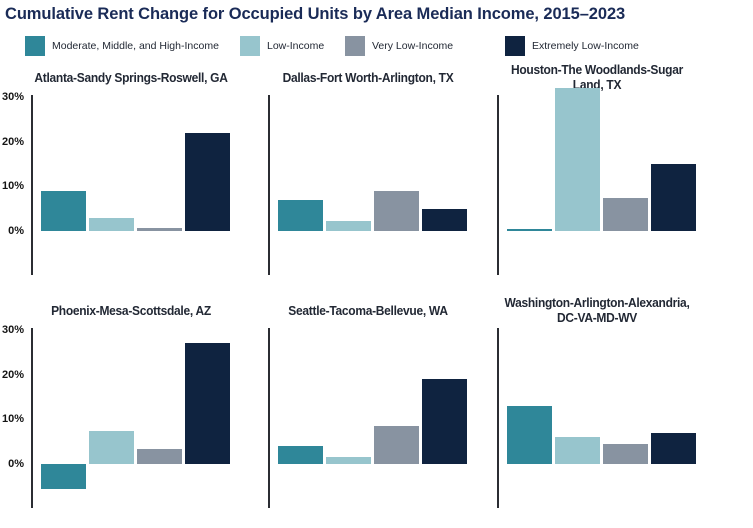  Describe the element at coordinates (135, 46) in the screenshot. I see `legend-label: Moderate, Middle, and High-Income` at that location.